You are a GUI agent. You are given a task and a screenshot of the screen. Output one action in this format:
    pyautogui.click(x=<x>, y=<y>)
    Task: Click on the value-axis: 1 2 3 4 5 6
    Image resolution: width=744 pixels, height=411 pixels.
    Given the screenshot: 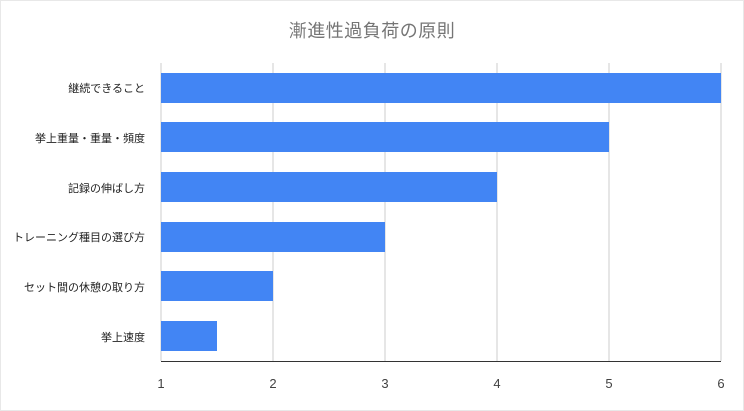 What is the action you would take?
    pyautogui.click(x=441, y=384)
    